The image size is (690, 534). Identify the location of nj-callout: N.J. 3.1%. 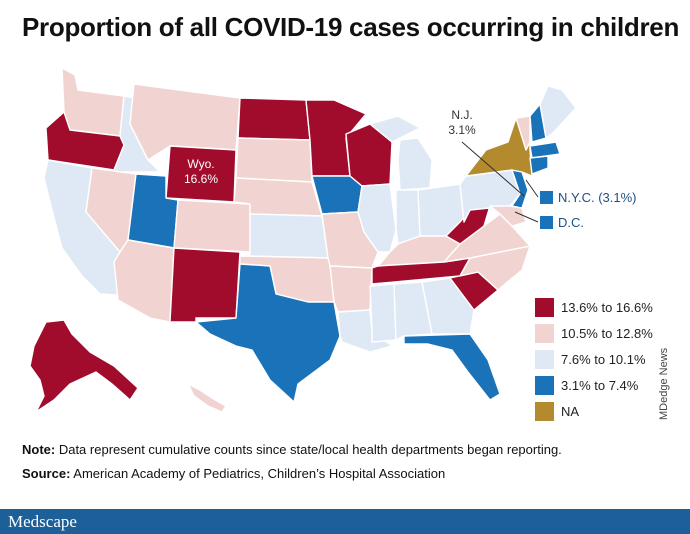
(462, 123).